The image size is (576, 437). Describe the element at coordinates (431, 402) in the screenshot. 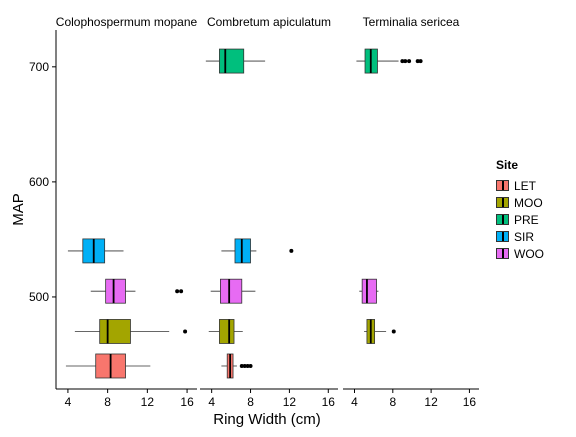

I see `x-tick-label-3-12: 12` at that location.